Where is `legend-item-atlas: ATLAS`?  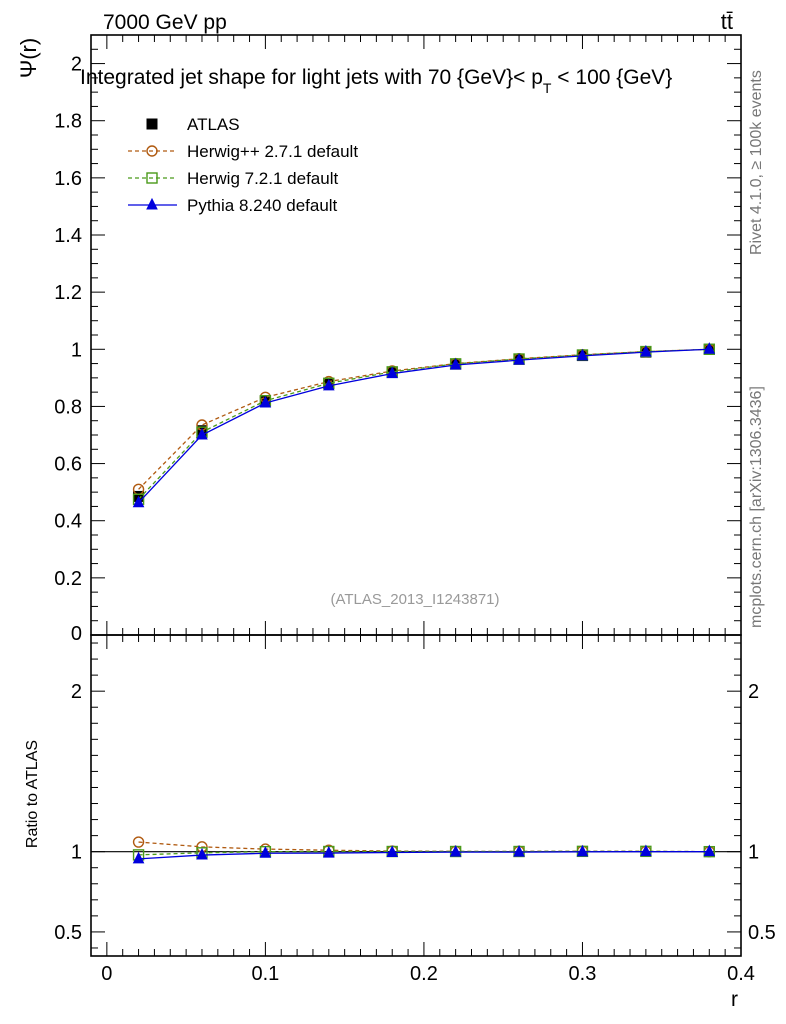 legend-item-atlas: ATLAS is located at coordinates (193, 124).